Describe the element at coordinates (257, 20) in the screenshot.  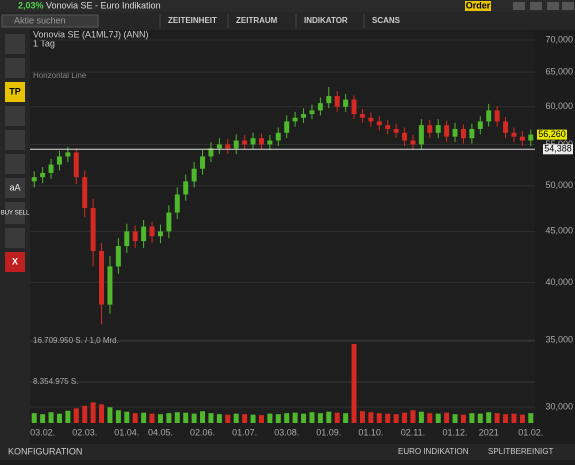
I see `menu-item: ZEITRAUM` at that location.